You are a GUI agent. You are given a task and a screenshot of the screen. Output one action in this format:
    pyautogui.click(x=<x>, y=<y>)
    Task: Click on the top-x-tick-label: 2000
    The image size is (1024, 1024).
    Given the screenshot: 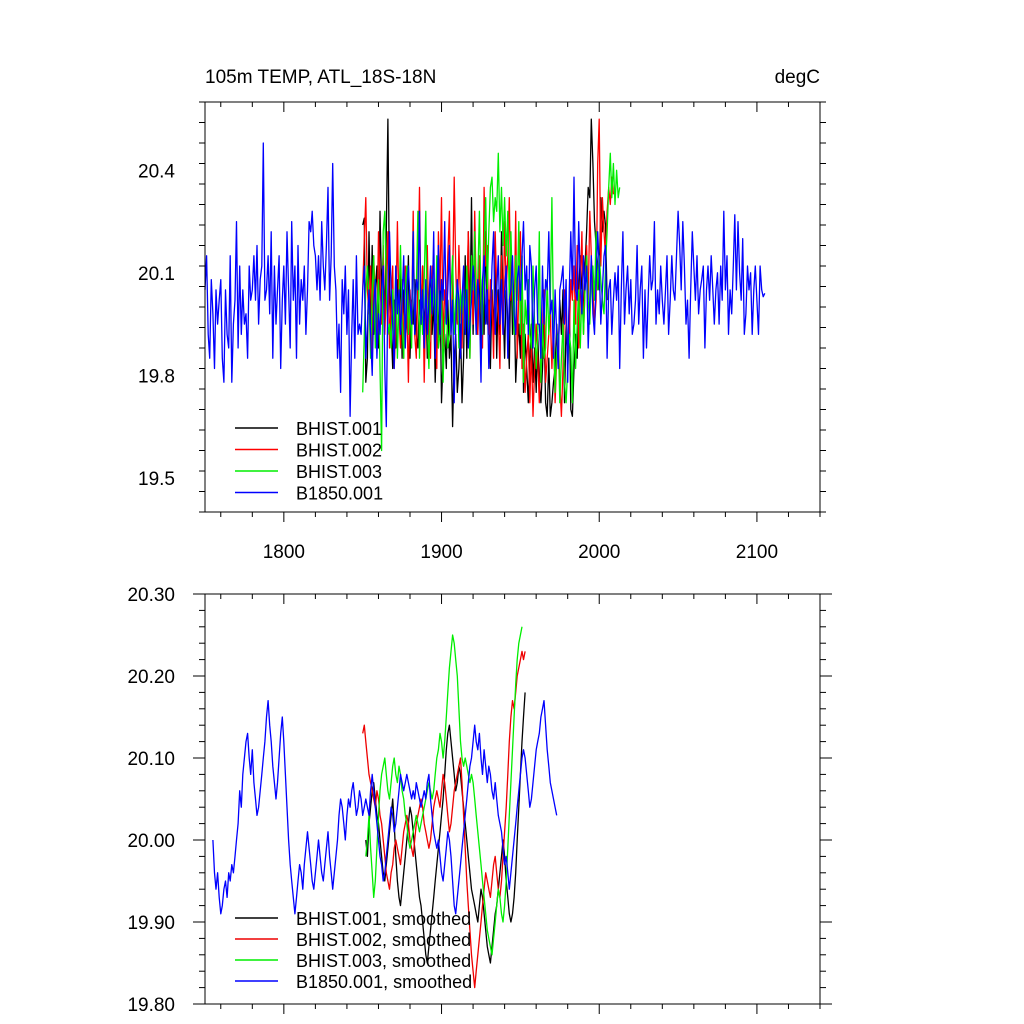 What is the action you would take?
    pyautogui.click(x=599, y=552)
    